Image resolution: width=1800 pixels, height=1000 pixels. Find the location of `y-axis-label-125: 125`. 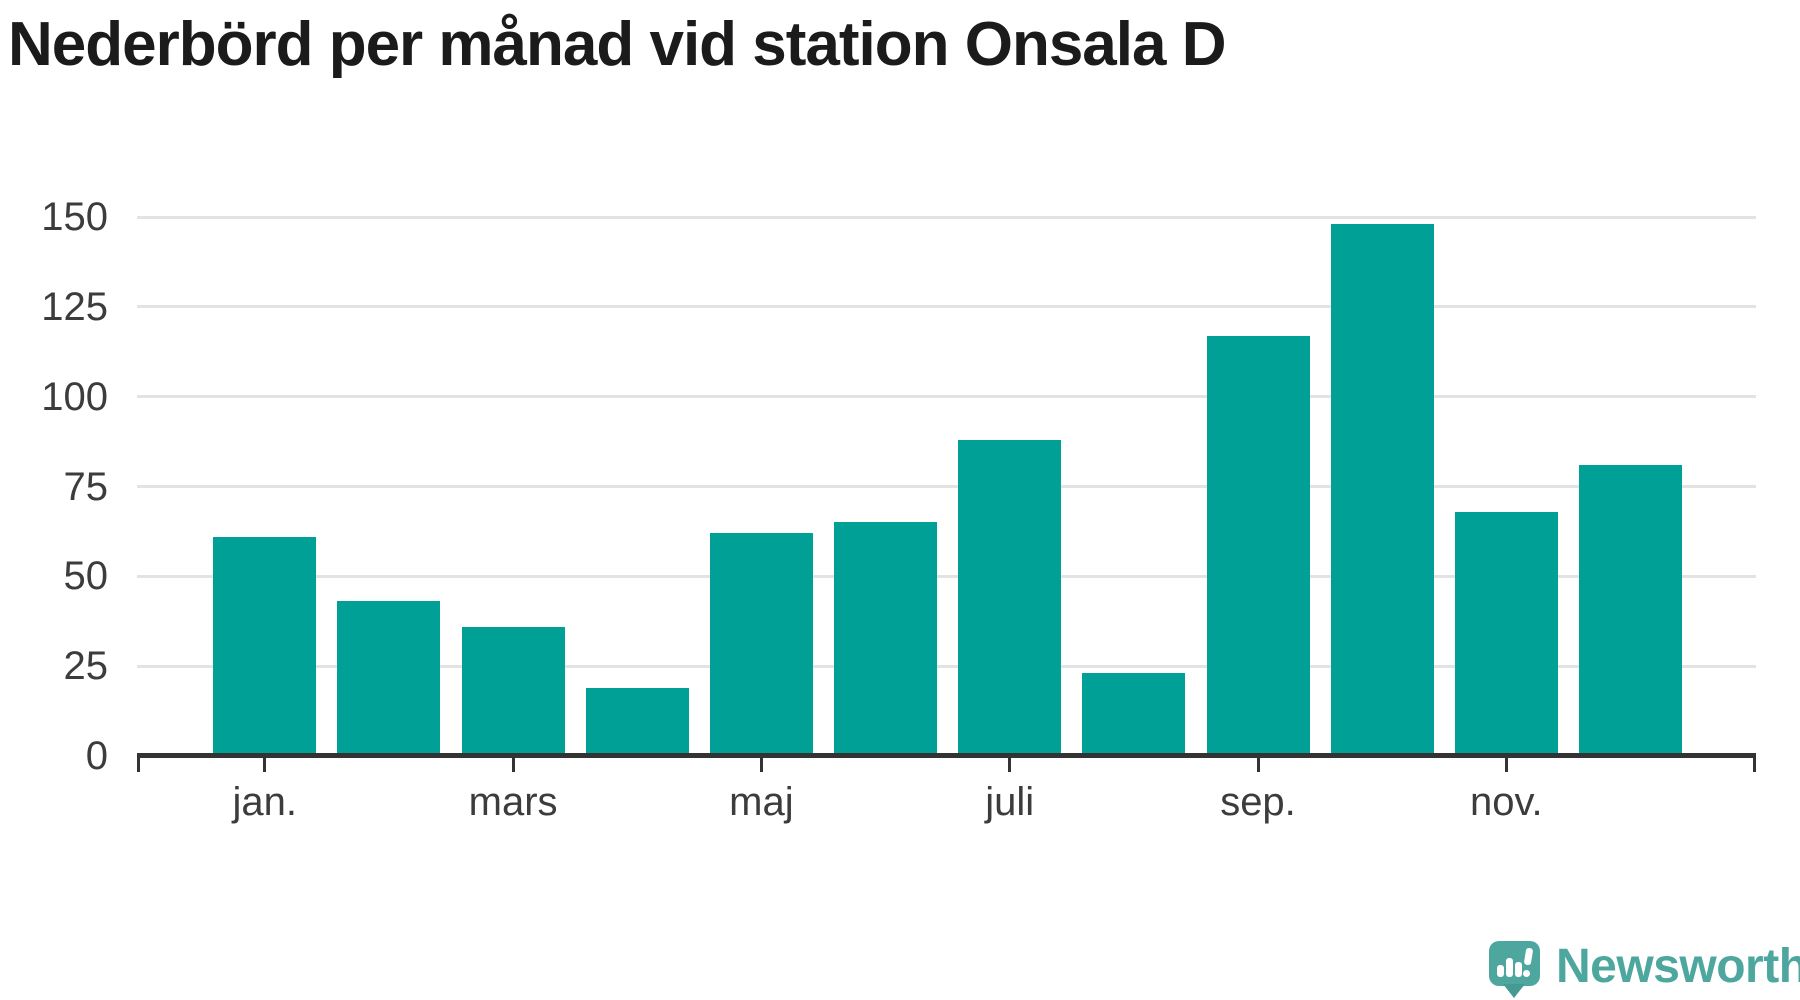

y-axis-label-125: 125 is located at coordinates (74, 306).